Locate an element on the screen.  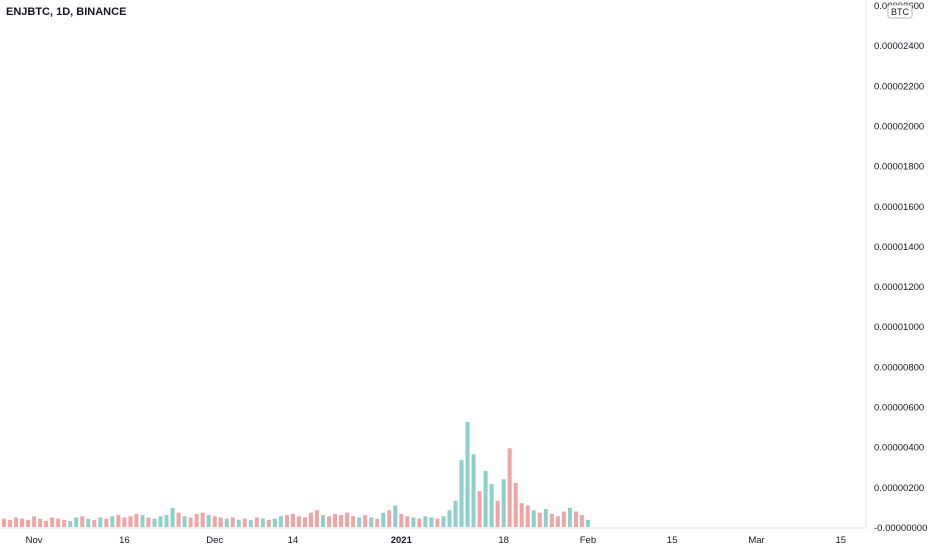
x-tick-label: Dec is located at coordinates (214, 540).